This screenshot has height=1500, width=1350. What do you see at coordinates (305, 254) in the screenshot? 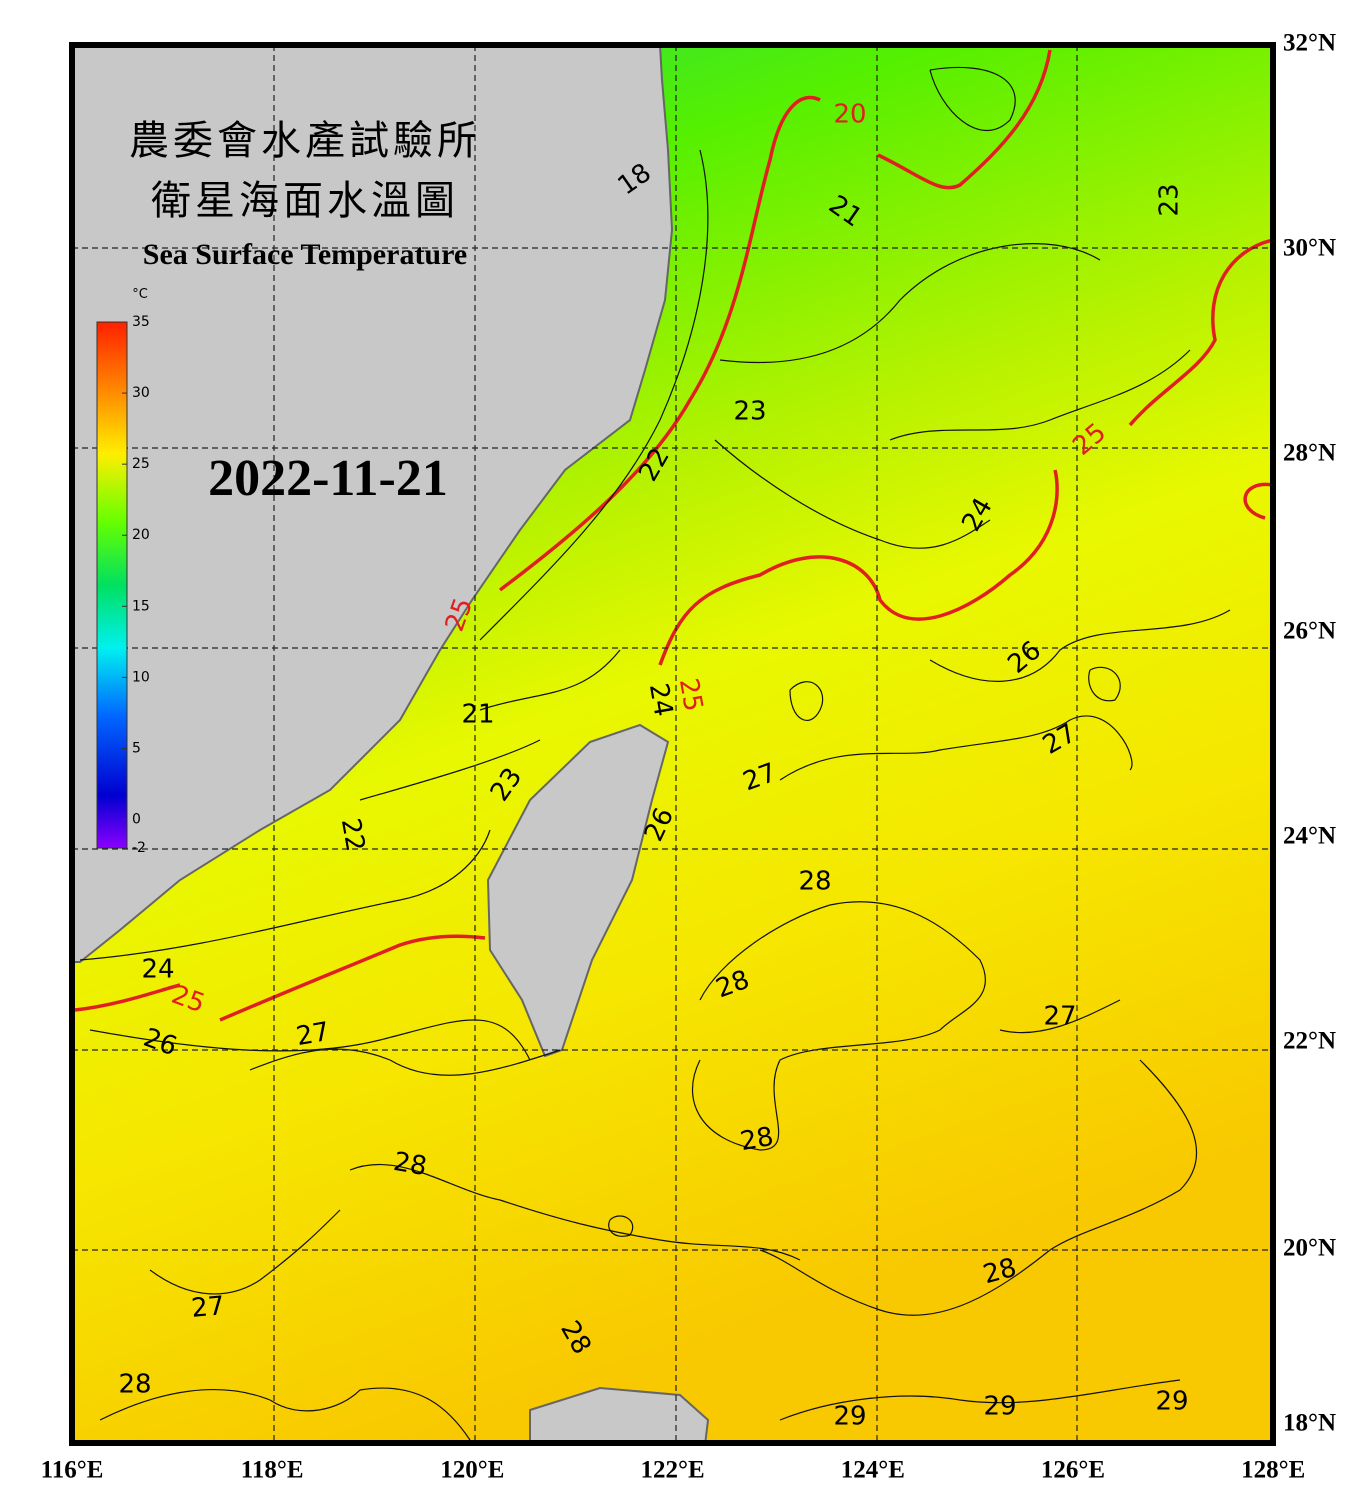
I see `title-en: Sea Surface Temperature` at bounding box center [305, 254].